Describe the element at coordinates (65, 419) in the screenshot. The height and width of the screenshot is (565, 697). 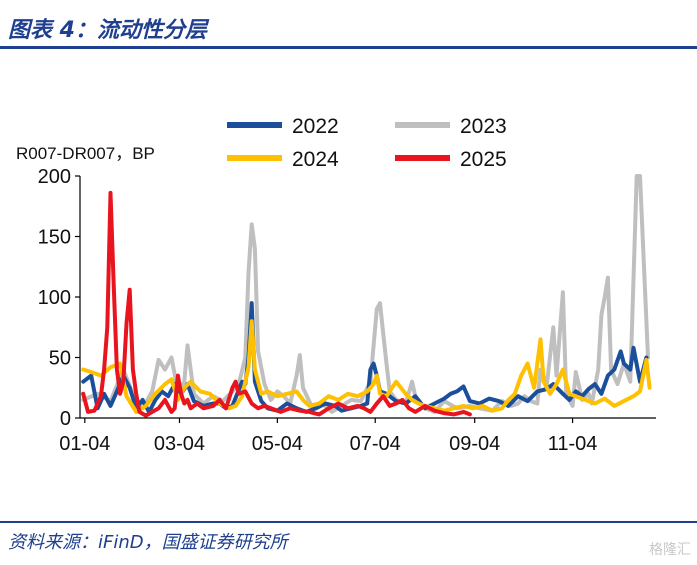
I see `y-tick-label: 0` at that location.